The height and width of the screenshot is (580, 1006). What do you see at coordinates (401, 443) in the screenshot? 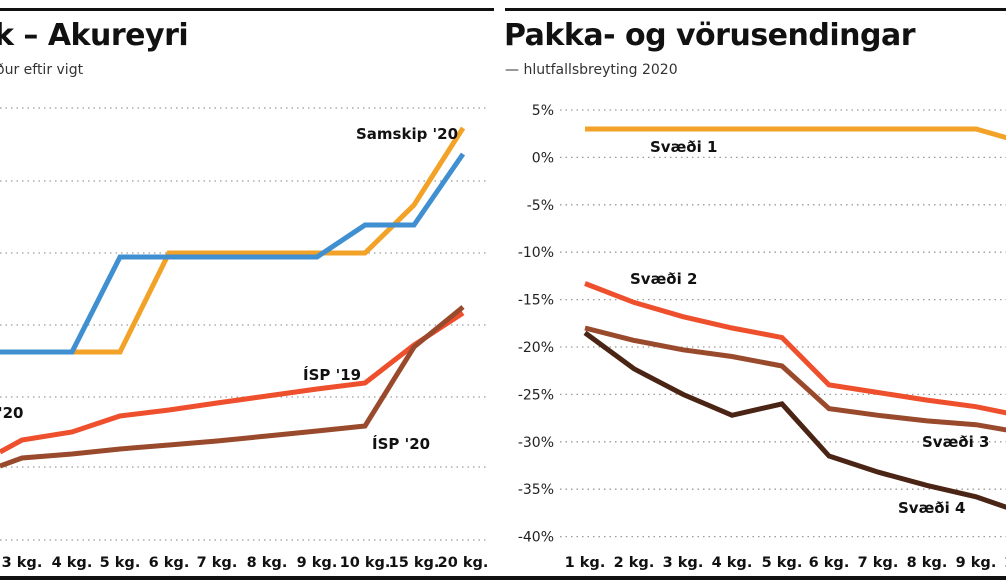
I see `left-series-label: ÍSP '20` at bounding box center [401, 443].